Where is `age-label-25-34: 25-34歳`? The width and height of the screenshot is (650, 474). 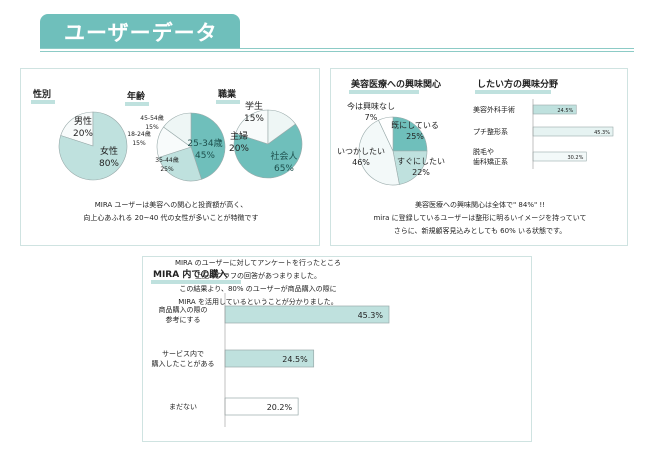 age-label-25-34: 25-34歳 is located at coordinates (204, 143).